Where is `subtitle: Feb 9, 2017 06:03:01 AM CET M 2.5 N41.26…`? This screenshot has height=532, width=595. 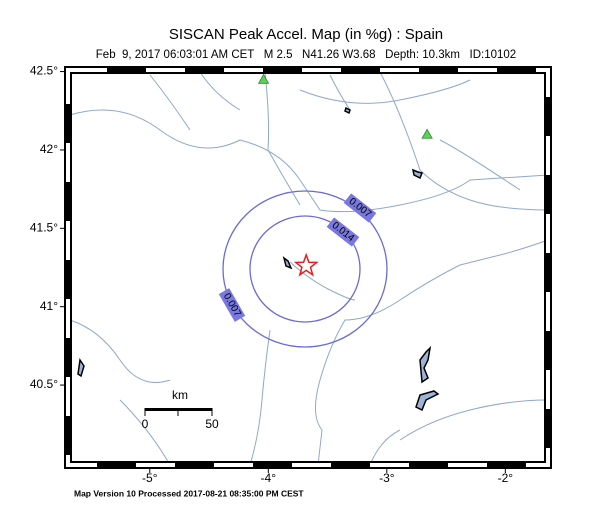
subtitle: Feb 9, 2017 06:03:01 AM CET M 2.5 N41.26… is located at coordinates (306, 55).